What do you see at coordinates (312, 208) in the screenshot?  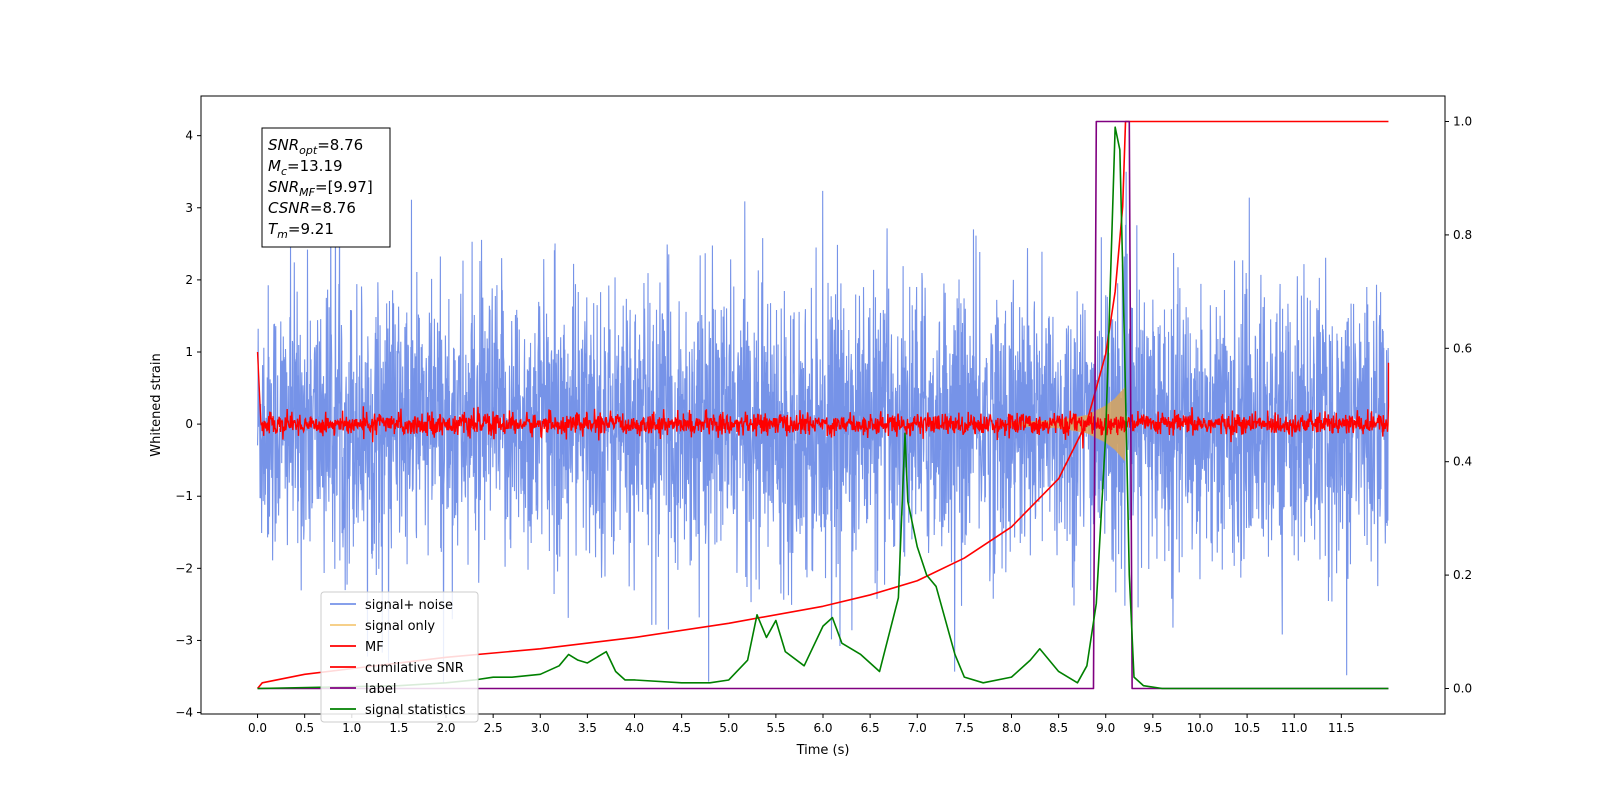 I see `stats-line: CSNR=8.76` at bounding box center [312, 208].